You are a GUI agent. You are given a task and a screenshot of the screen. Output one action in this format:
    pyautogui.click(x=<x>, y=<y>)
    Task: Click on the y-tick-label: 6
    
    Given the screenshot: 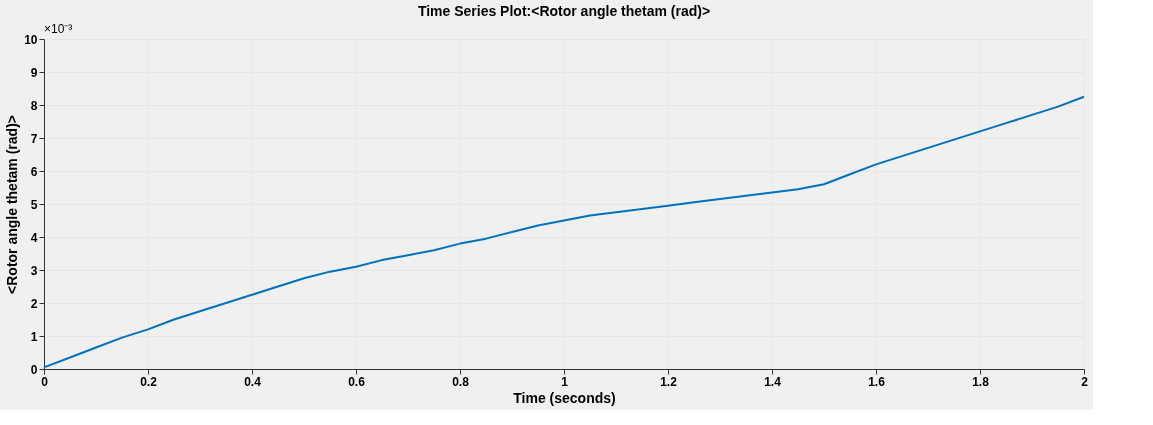 What is the action you would take?
    pyautogui.click(x=34, y=171)
    